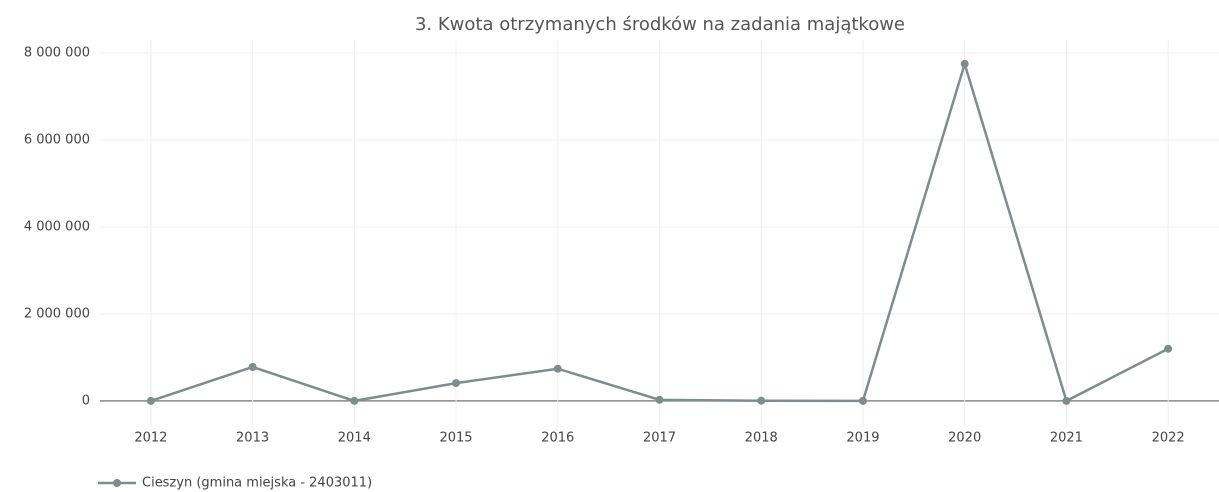  Describe the element at coordinates (659, 438) in the screenshot. I see `x-tick-label: 2017` at that location.